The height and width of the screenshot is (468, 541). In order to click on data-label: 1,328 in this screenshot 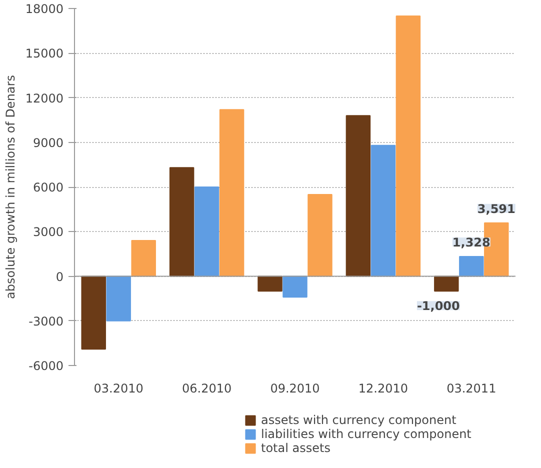, I will do `click(471, 242)`.